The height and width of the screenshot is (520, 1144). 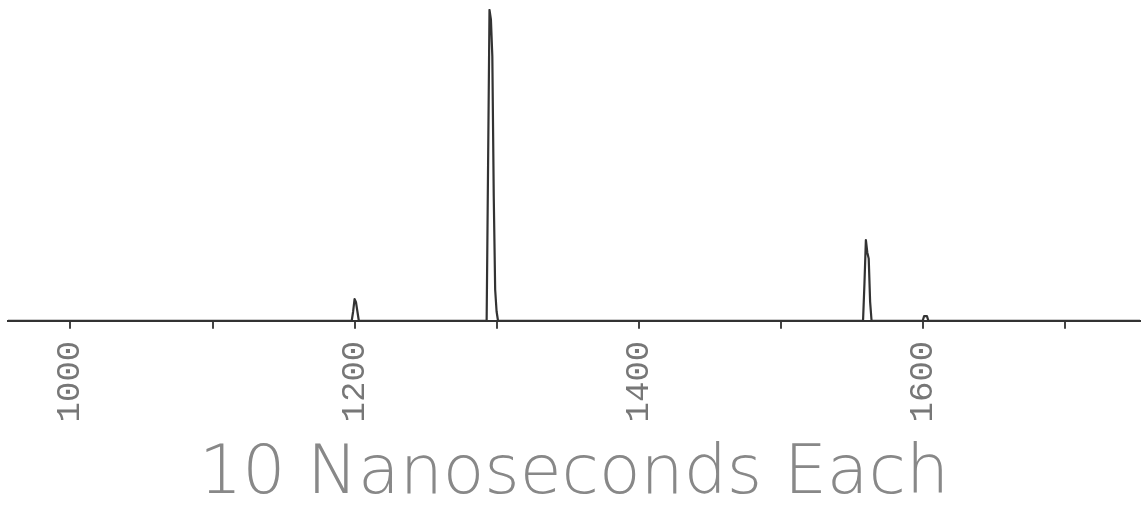 I want to click on x-tick-label: 1200, so click(x=354, y=381).